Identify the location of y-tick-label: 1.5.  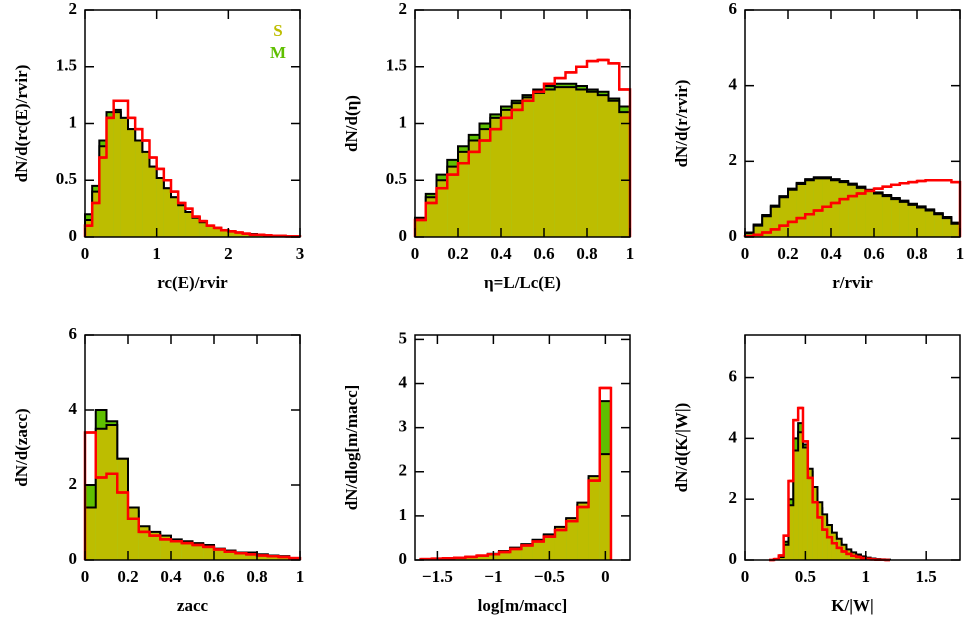
(66, 65).